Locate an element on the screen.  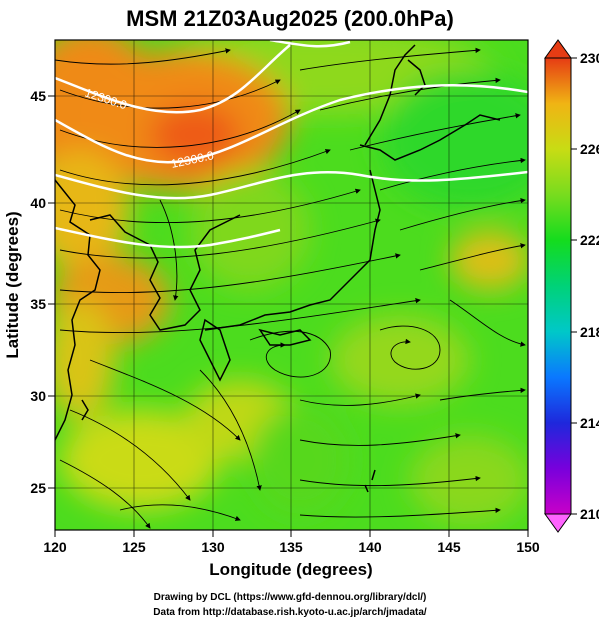
x-tick-140: 140 is located at coordinates (370, 547).